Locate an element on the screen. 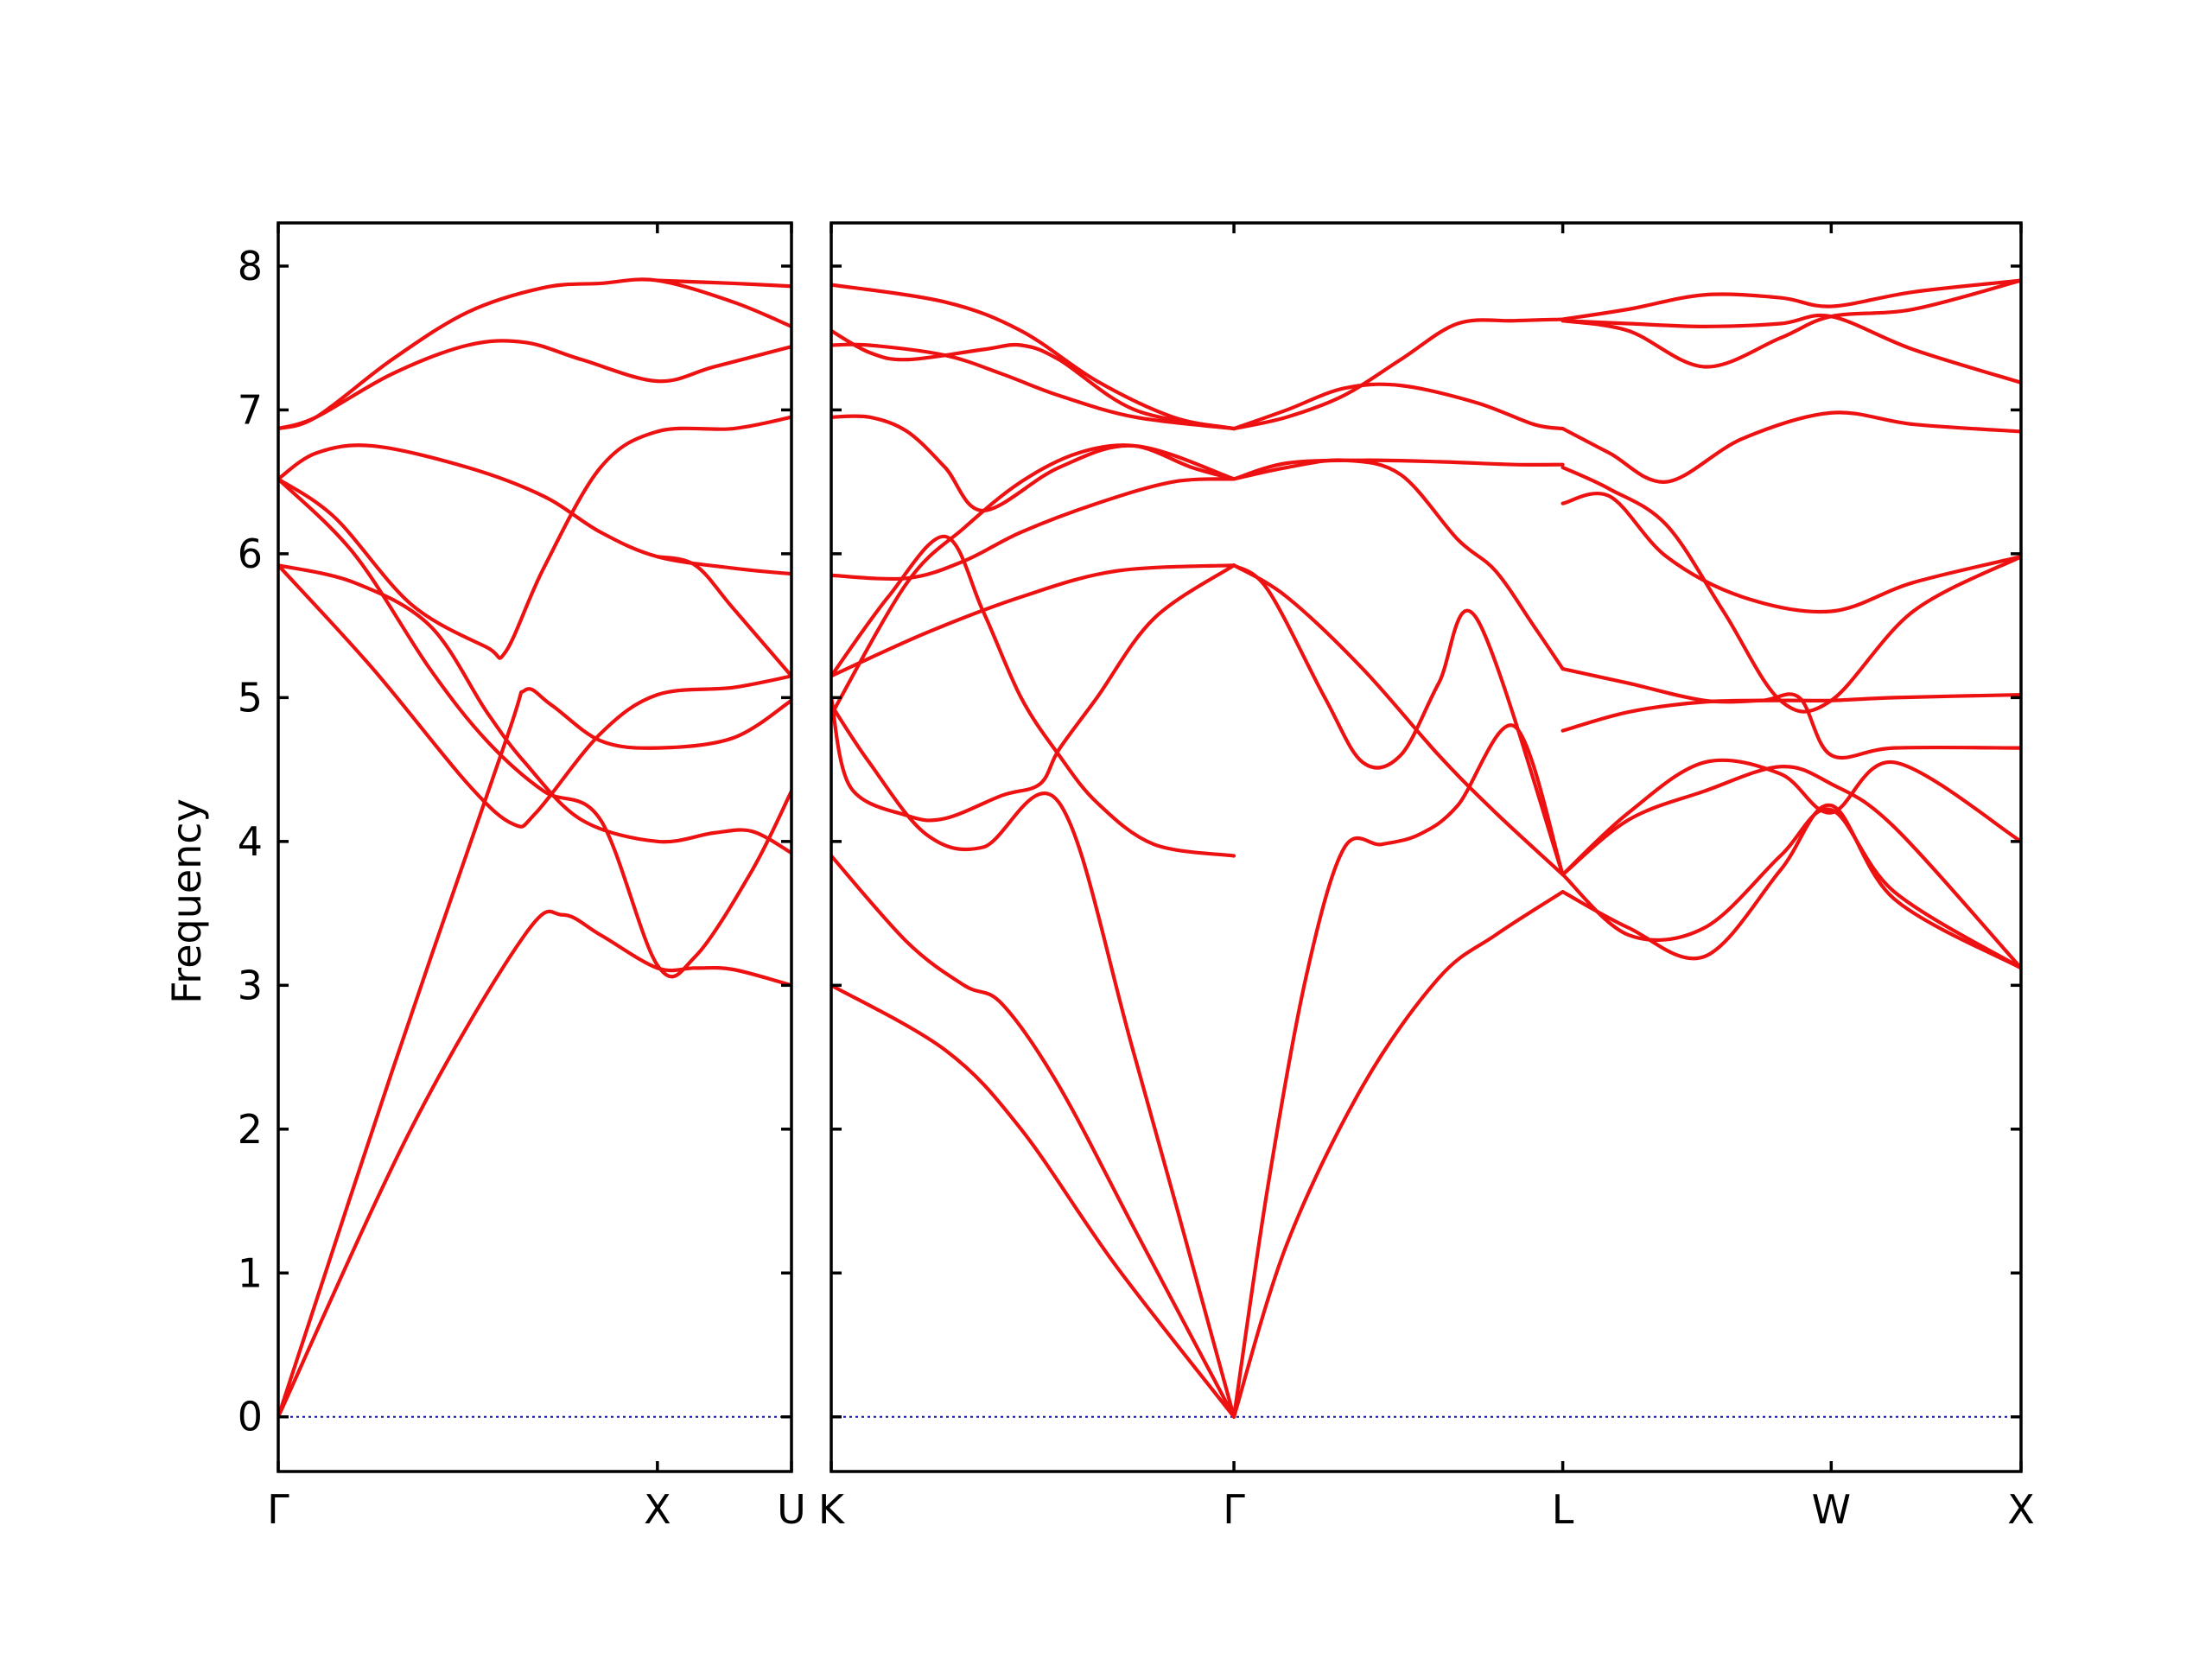 Image resolution: width=2212 pixels, height=1659 pixels. y-tick-label: 8 is located at coordinates (250, 266).